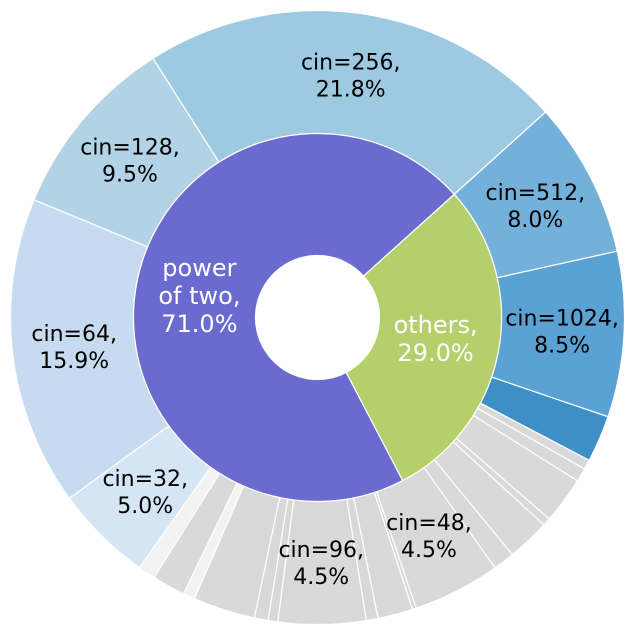  What do you see at coordinates (130, 147) in the screenshot?
I see `outer-label-cin-128-line-1: cin=128,` at bounding box center [130, 147].